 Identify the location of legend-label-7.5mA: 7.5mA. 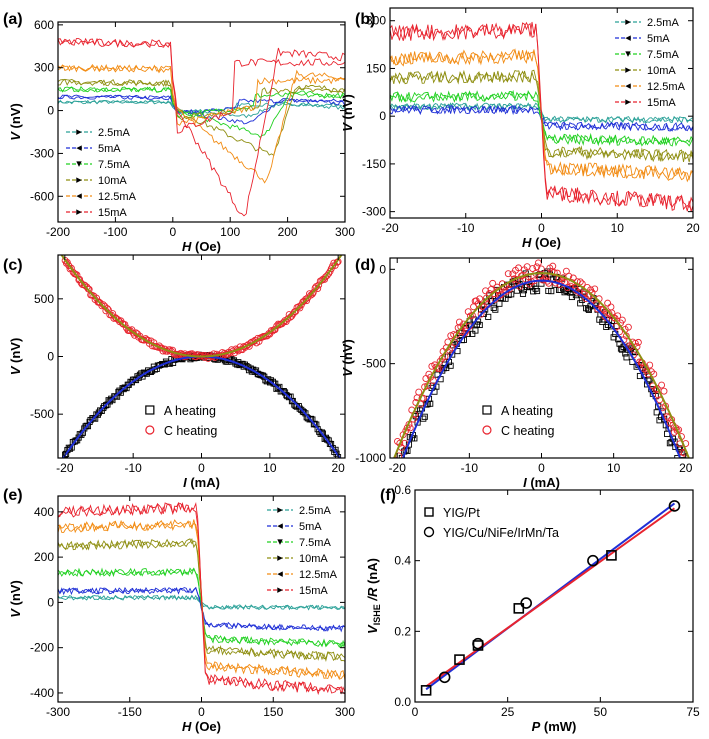
(315, 543).